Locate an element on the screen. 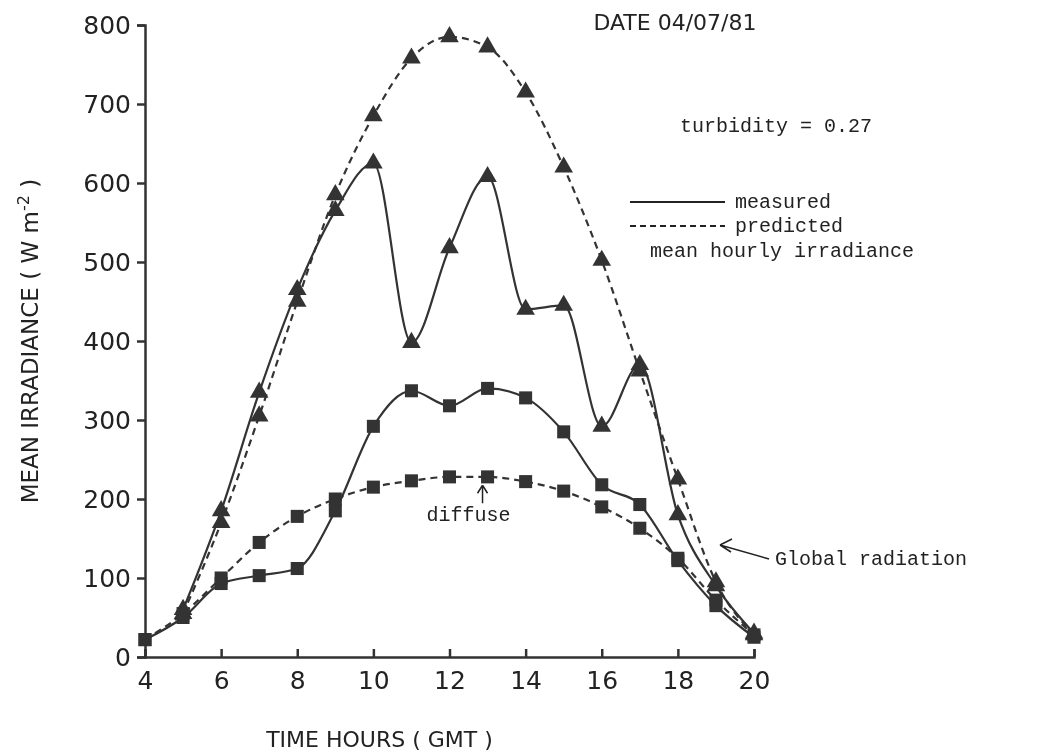 Image resolution: width=1044 pixels, height=755 pixels. chart-title: DATE 04/07/81 is located at coordinates (675, 22).